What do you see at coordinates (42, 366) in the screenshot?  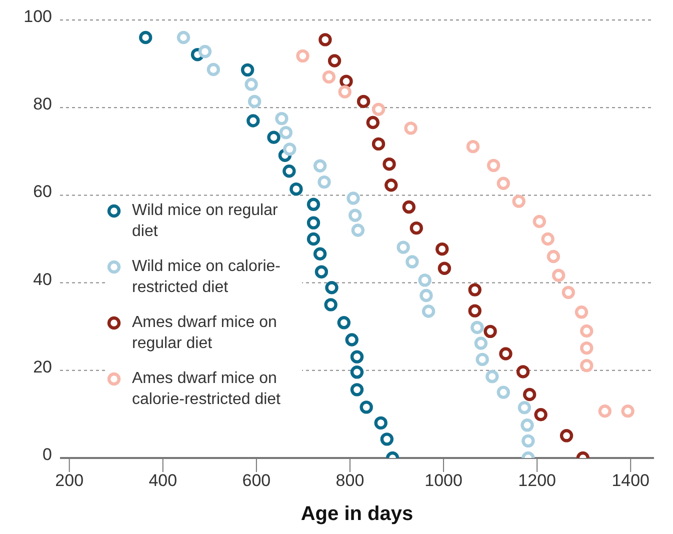 I see `y-tick-label: 20` at bounding box center [42, 366].